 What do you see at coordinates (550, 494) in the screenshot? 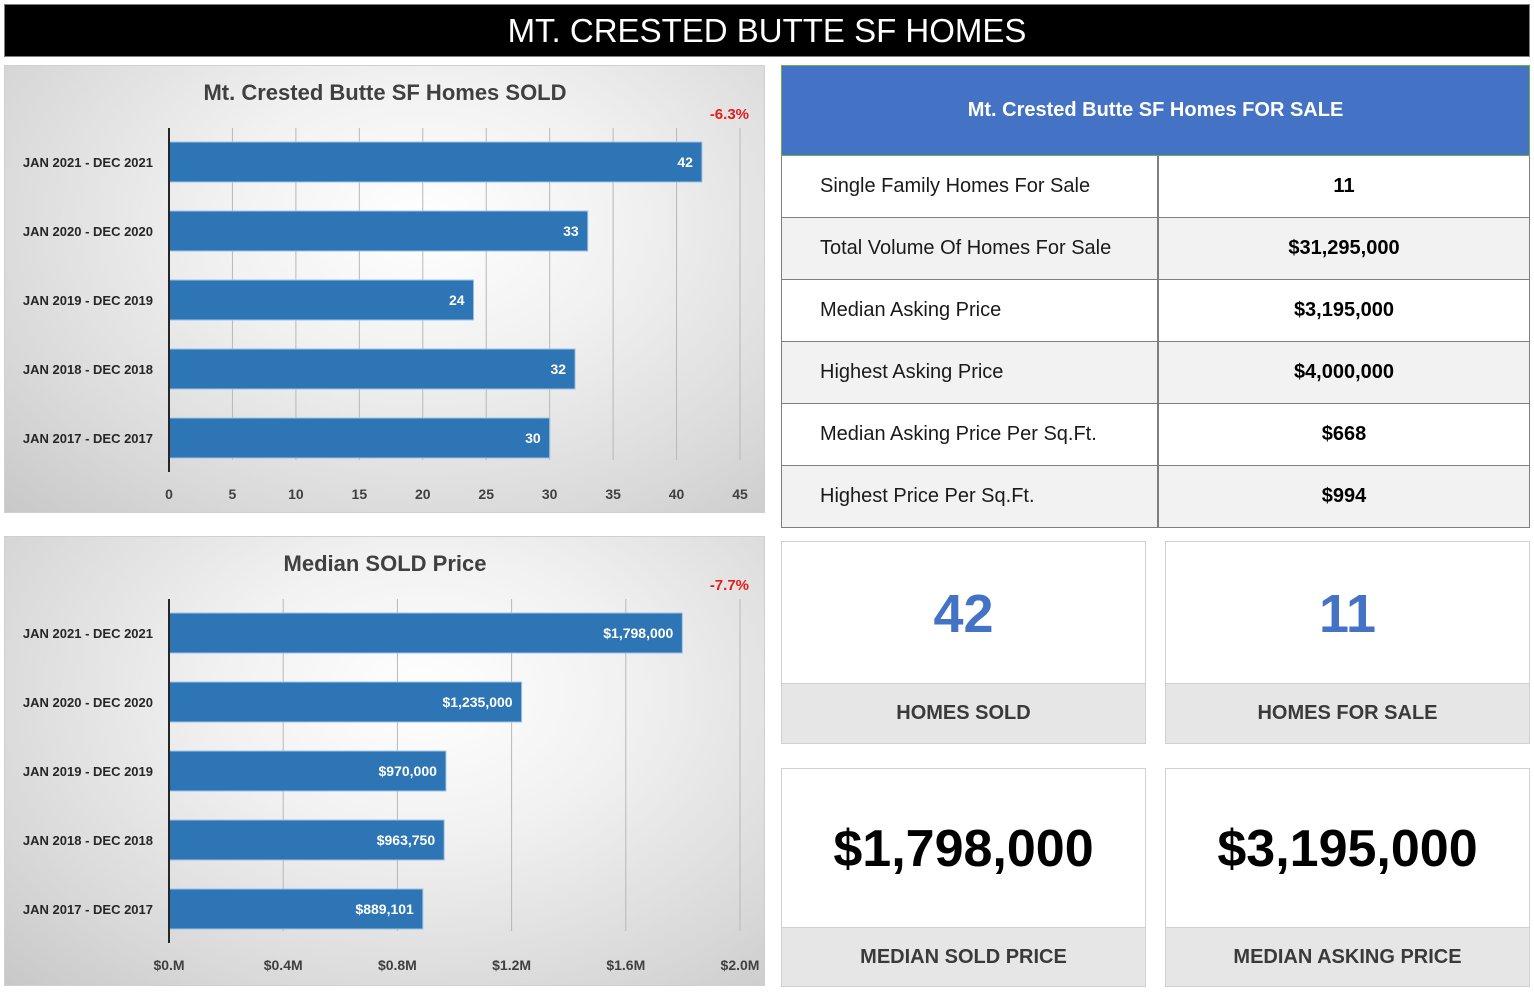
I see `x-tick-label: 30` at bounding box center [550, 494].